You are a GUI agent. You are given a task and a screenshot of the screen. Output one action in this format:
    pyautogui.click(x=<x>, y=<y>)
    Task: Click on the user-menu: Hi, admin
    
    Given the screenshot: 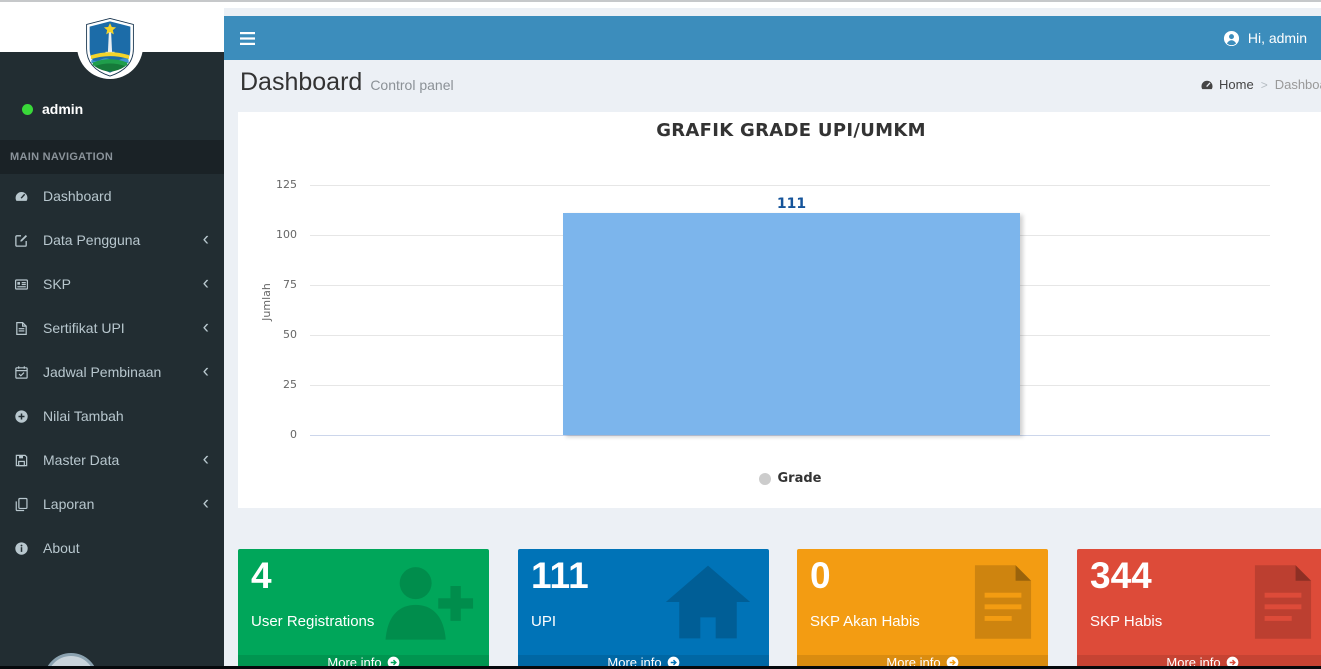 What is the action you would take?
    pyautogui.click(x=1272, y=38)
    